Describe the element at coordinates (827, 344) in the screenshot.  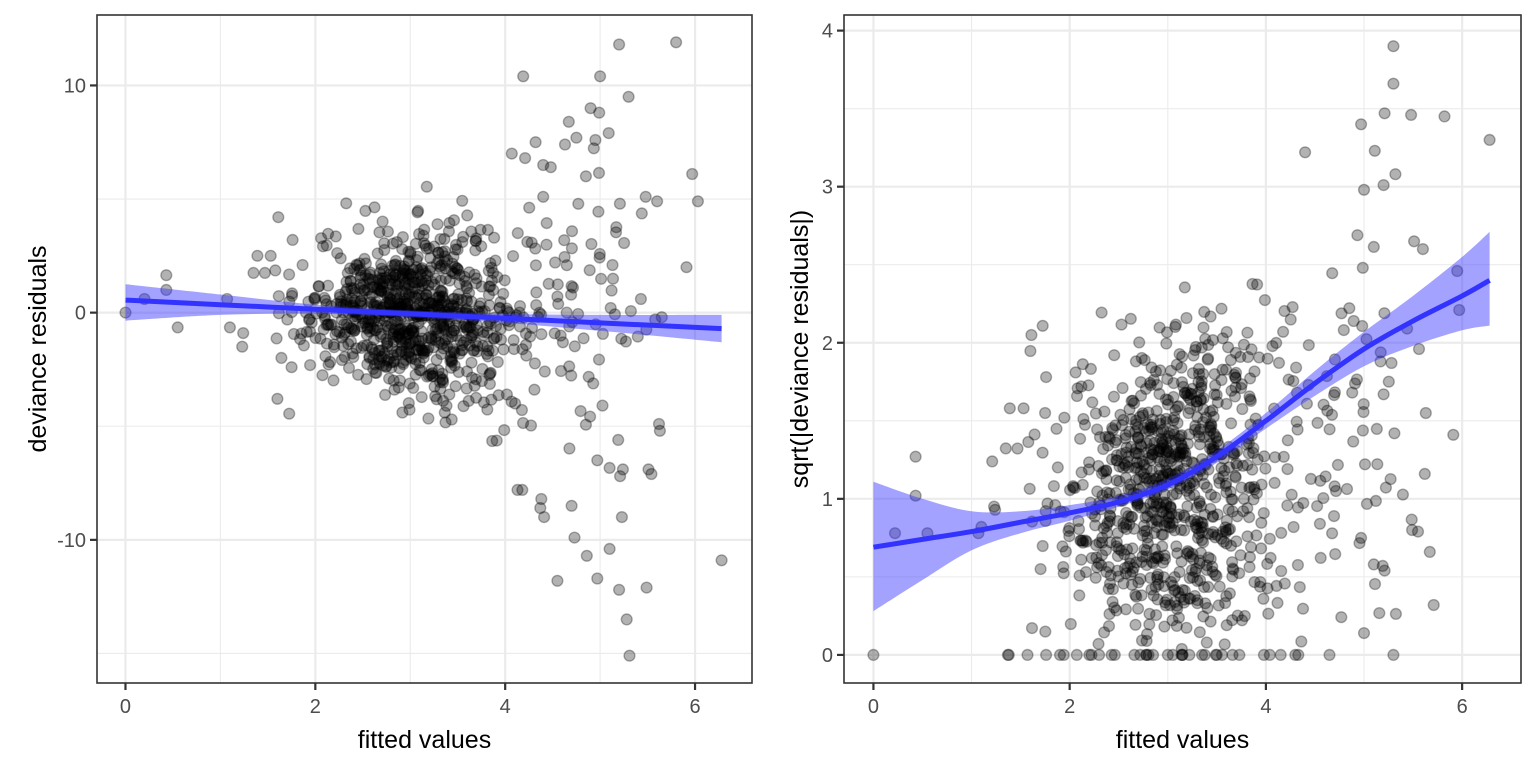
I see `y-tick-label: 2` at that location.